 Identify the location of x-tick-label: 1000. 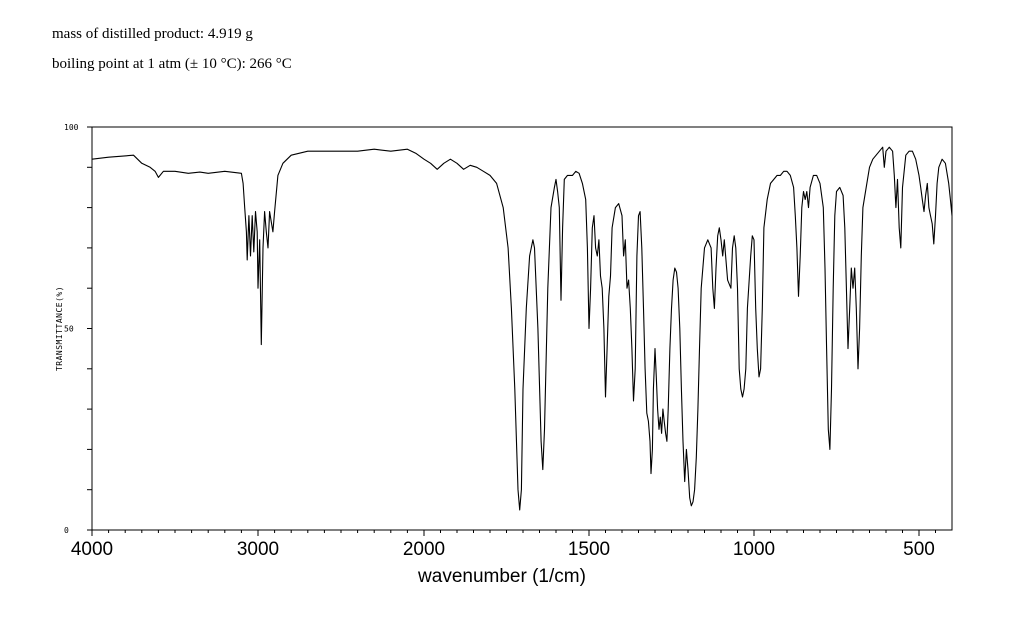
(754, 549).